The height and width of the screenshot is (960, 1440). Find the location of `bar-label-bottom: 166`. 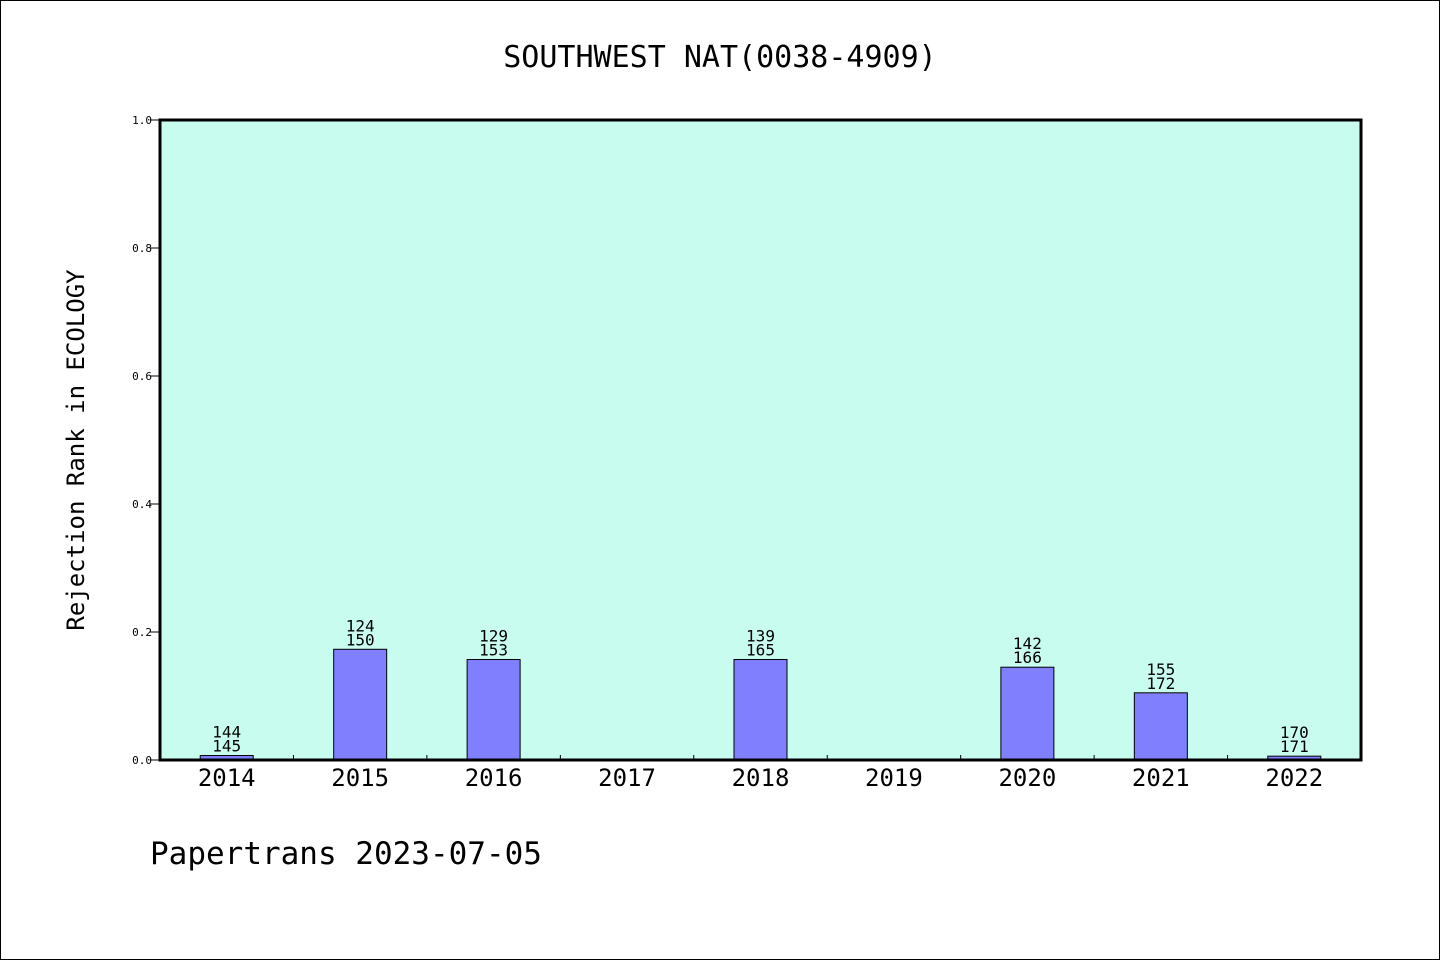

bar-label-bottom: 166 is located at coordinates (1027, 657).